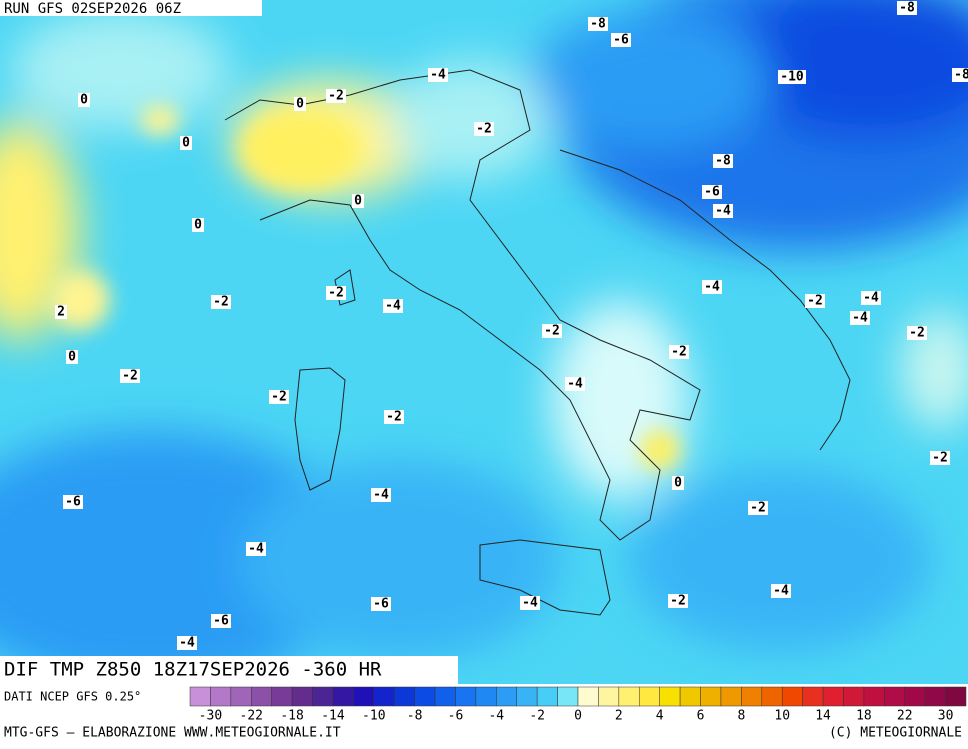 Image resolution: width=968 pixels, height=749 pixels. Describe the element at coordinates (251, 716) in the screenshot. I see `colorbar-label: -22` at that location.